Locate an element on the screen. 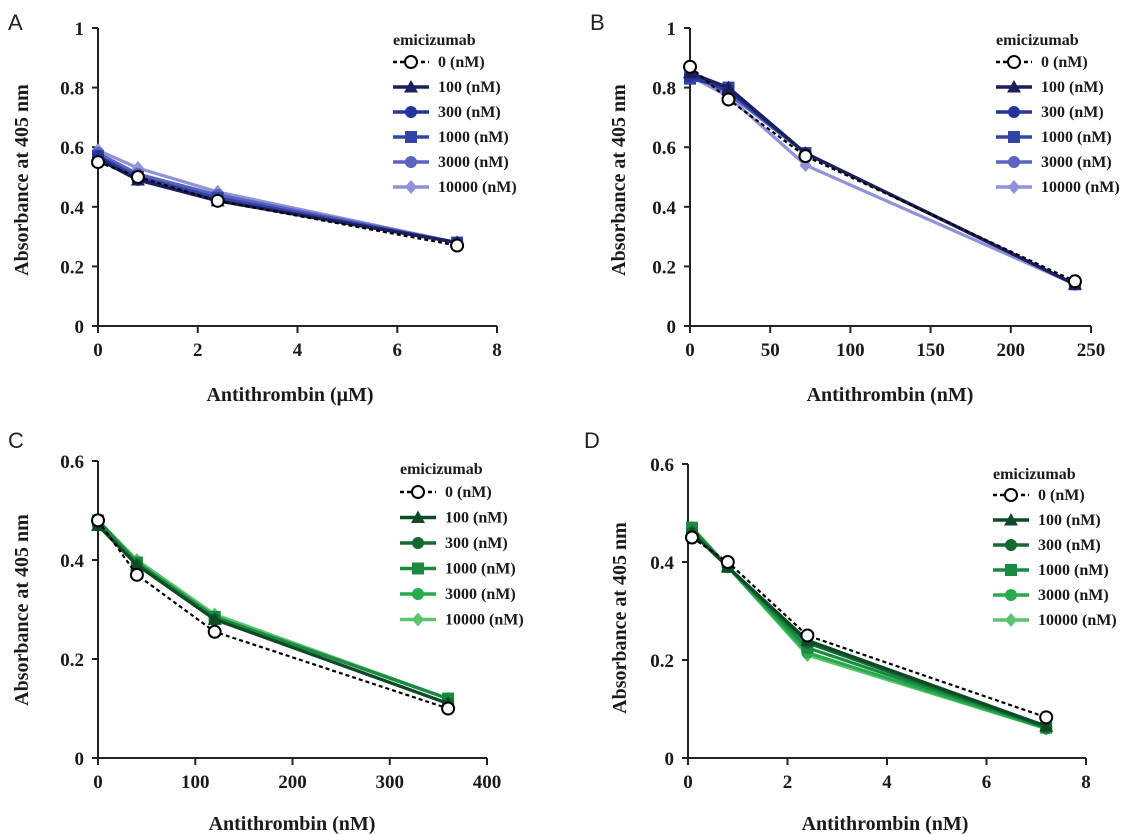  legend-label-b-0: 0 (nM) is located at coordinates (1064, 62).